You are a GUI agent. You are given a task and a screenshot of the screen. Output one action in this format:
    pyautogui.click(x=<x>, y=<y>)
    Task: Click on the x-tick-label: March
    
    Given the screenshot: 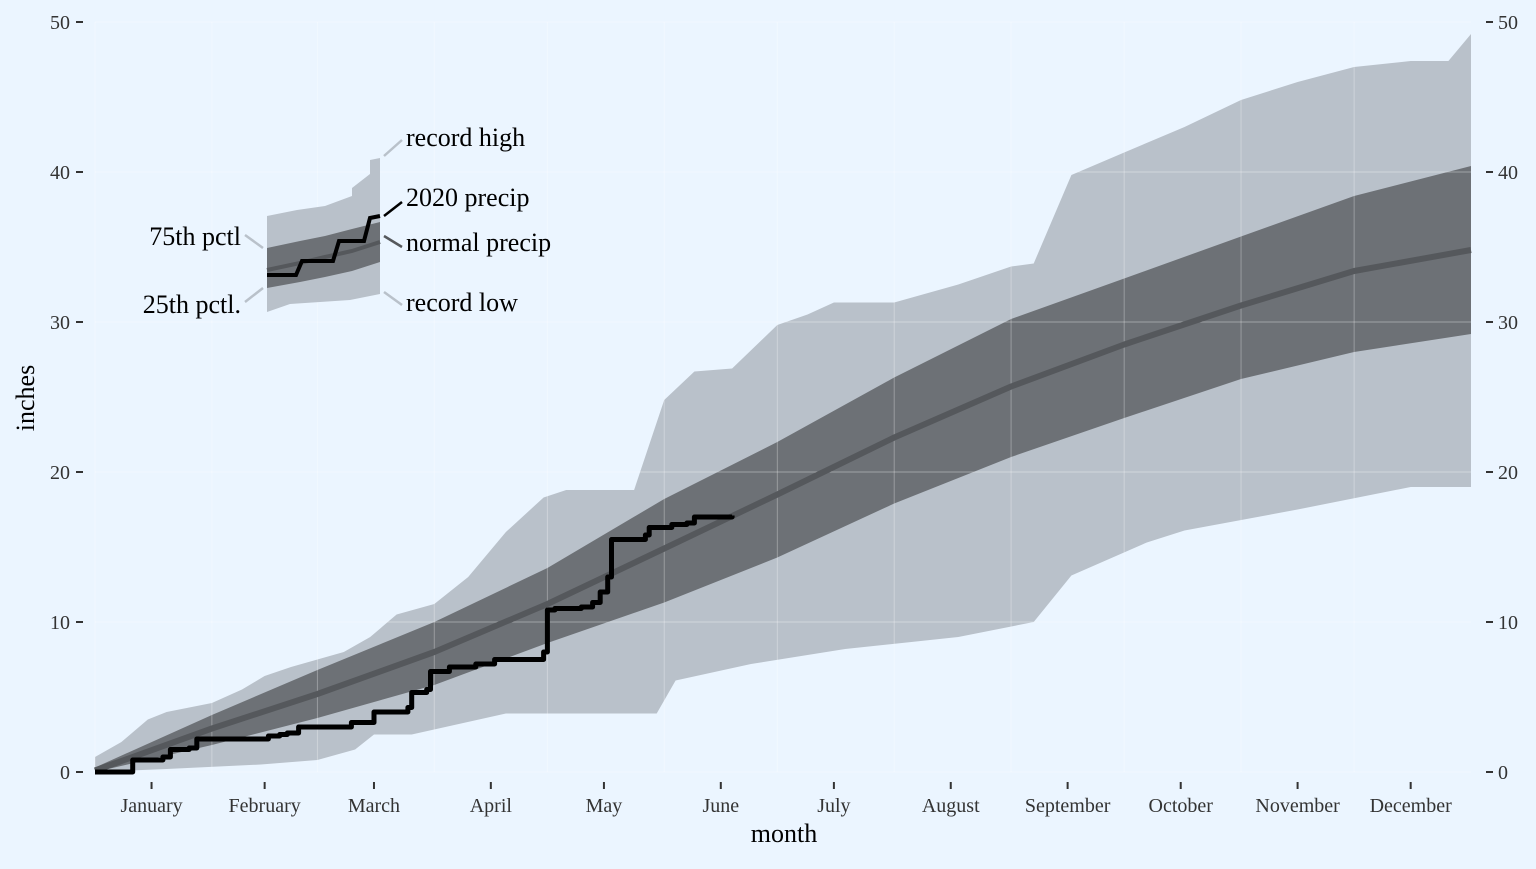 What is the action you would take?
    pyautogui.click(x=374, y=806)
    